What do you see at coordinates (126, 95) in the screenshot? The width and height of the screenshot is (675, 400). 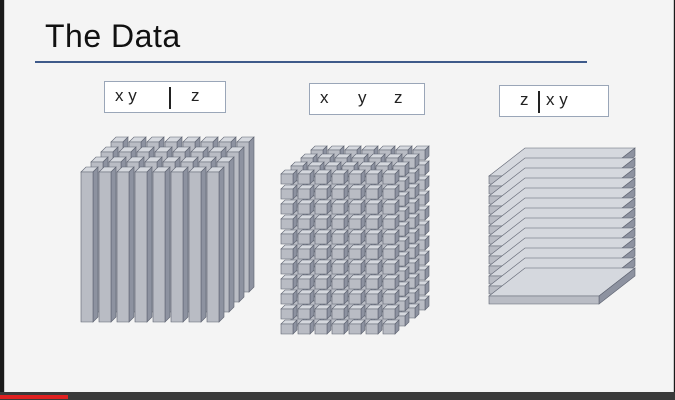 I see `label-left-text: x y` at bounding box center [126, 95].